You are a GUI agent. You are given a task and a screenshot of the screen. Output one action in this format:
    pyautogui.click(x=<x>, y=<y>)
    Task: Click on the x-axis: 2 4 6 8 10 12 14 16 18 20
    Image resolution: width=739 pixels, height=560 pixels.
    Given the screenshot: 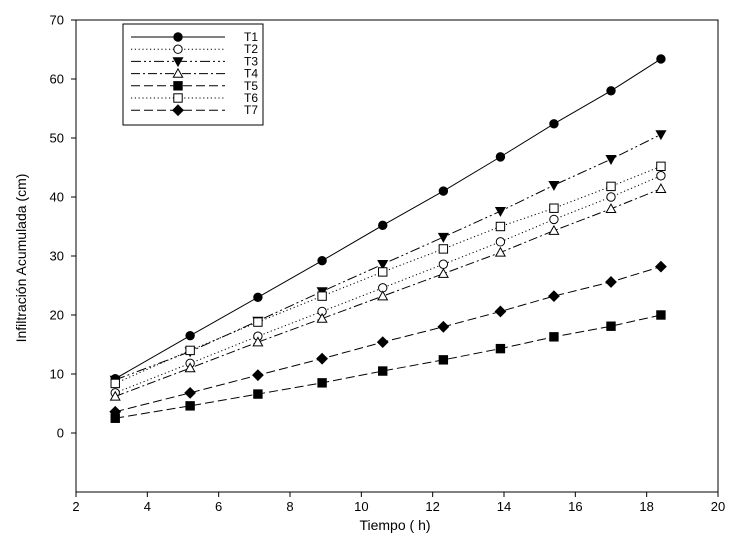 What is the action you would take?
    pyautogui.click(x=398, y=503)
    